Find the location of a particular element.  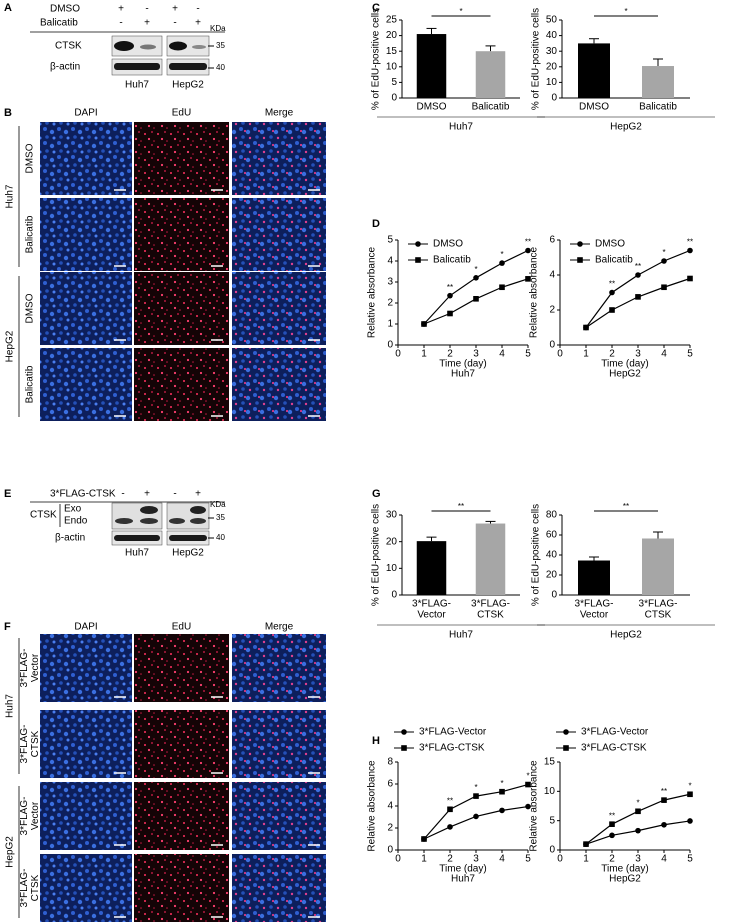

y-tick-label: 15 is located at coordinates (392, 51).